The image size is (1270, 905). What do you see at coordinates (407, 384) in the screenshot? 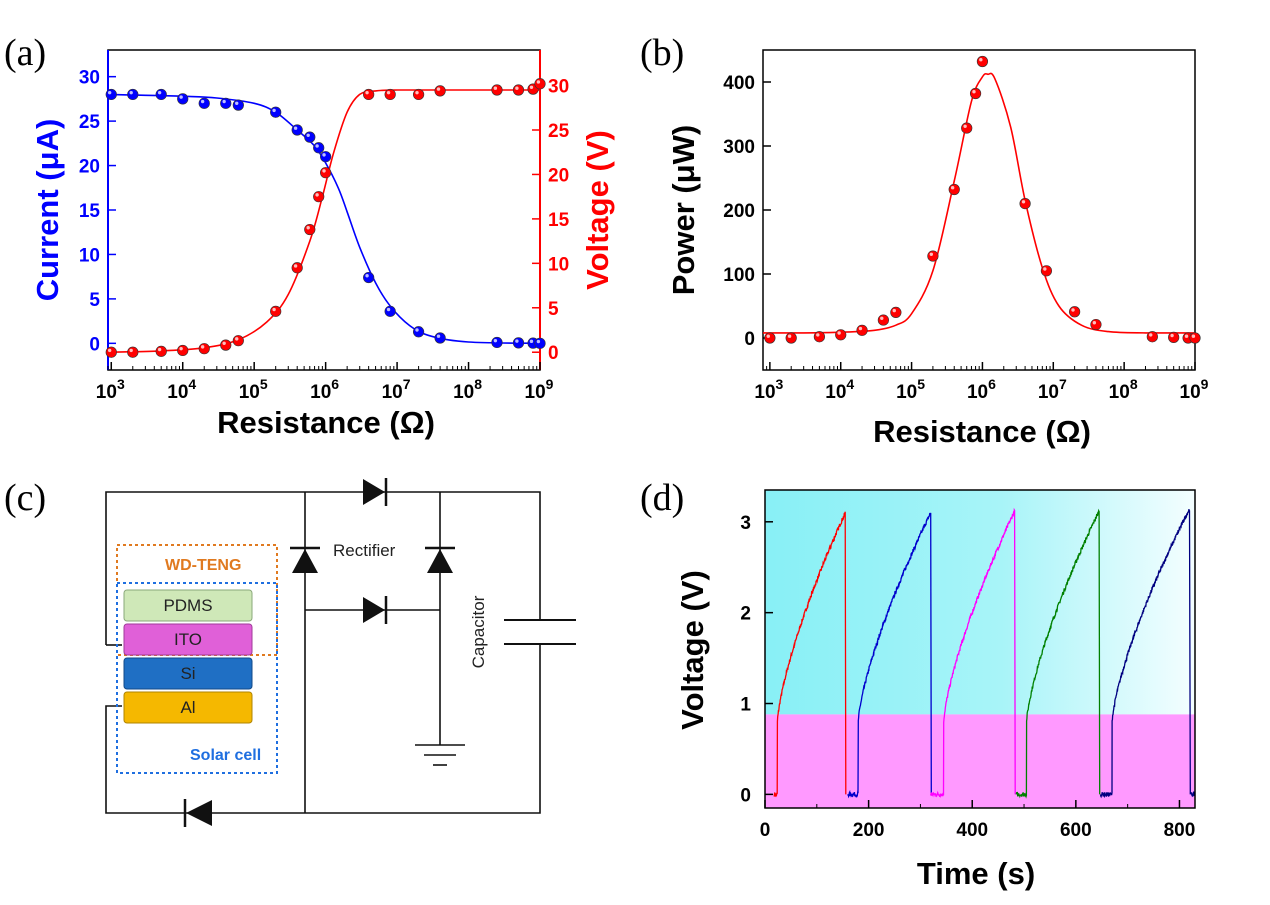
I see `x-tick-exponent: 7` at bounding box center [407, 384].